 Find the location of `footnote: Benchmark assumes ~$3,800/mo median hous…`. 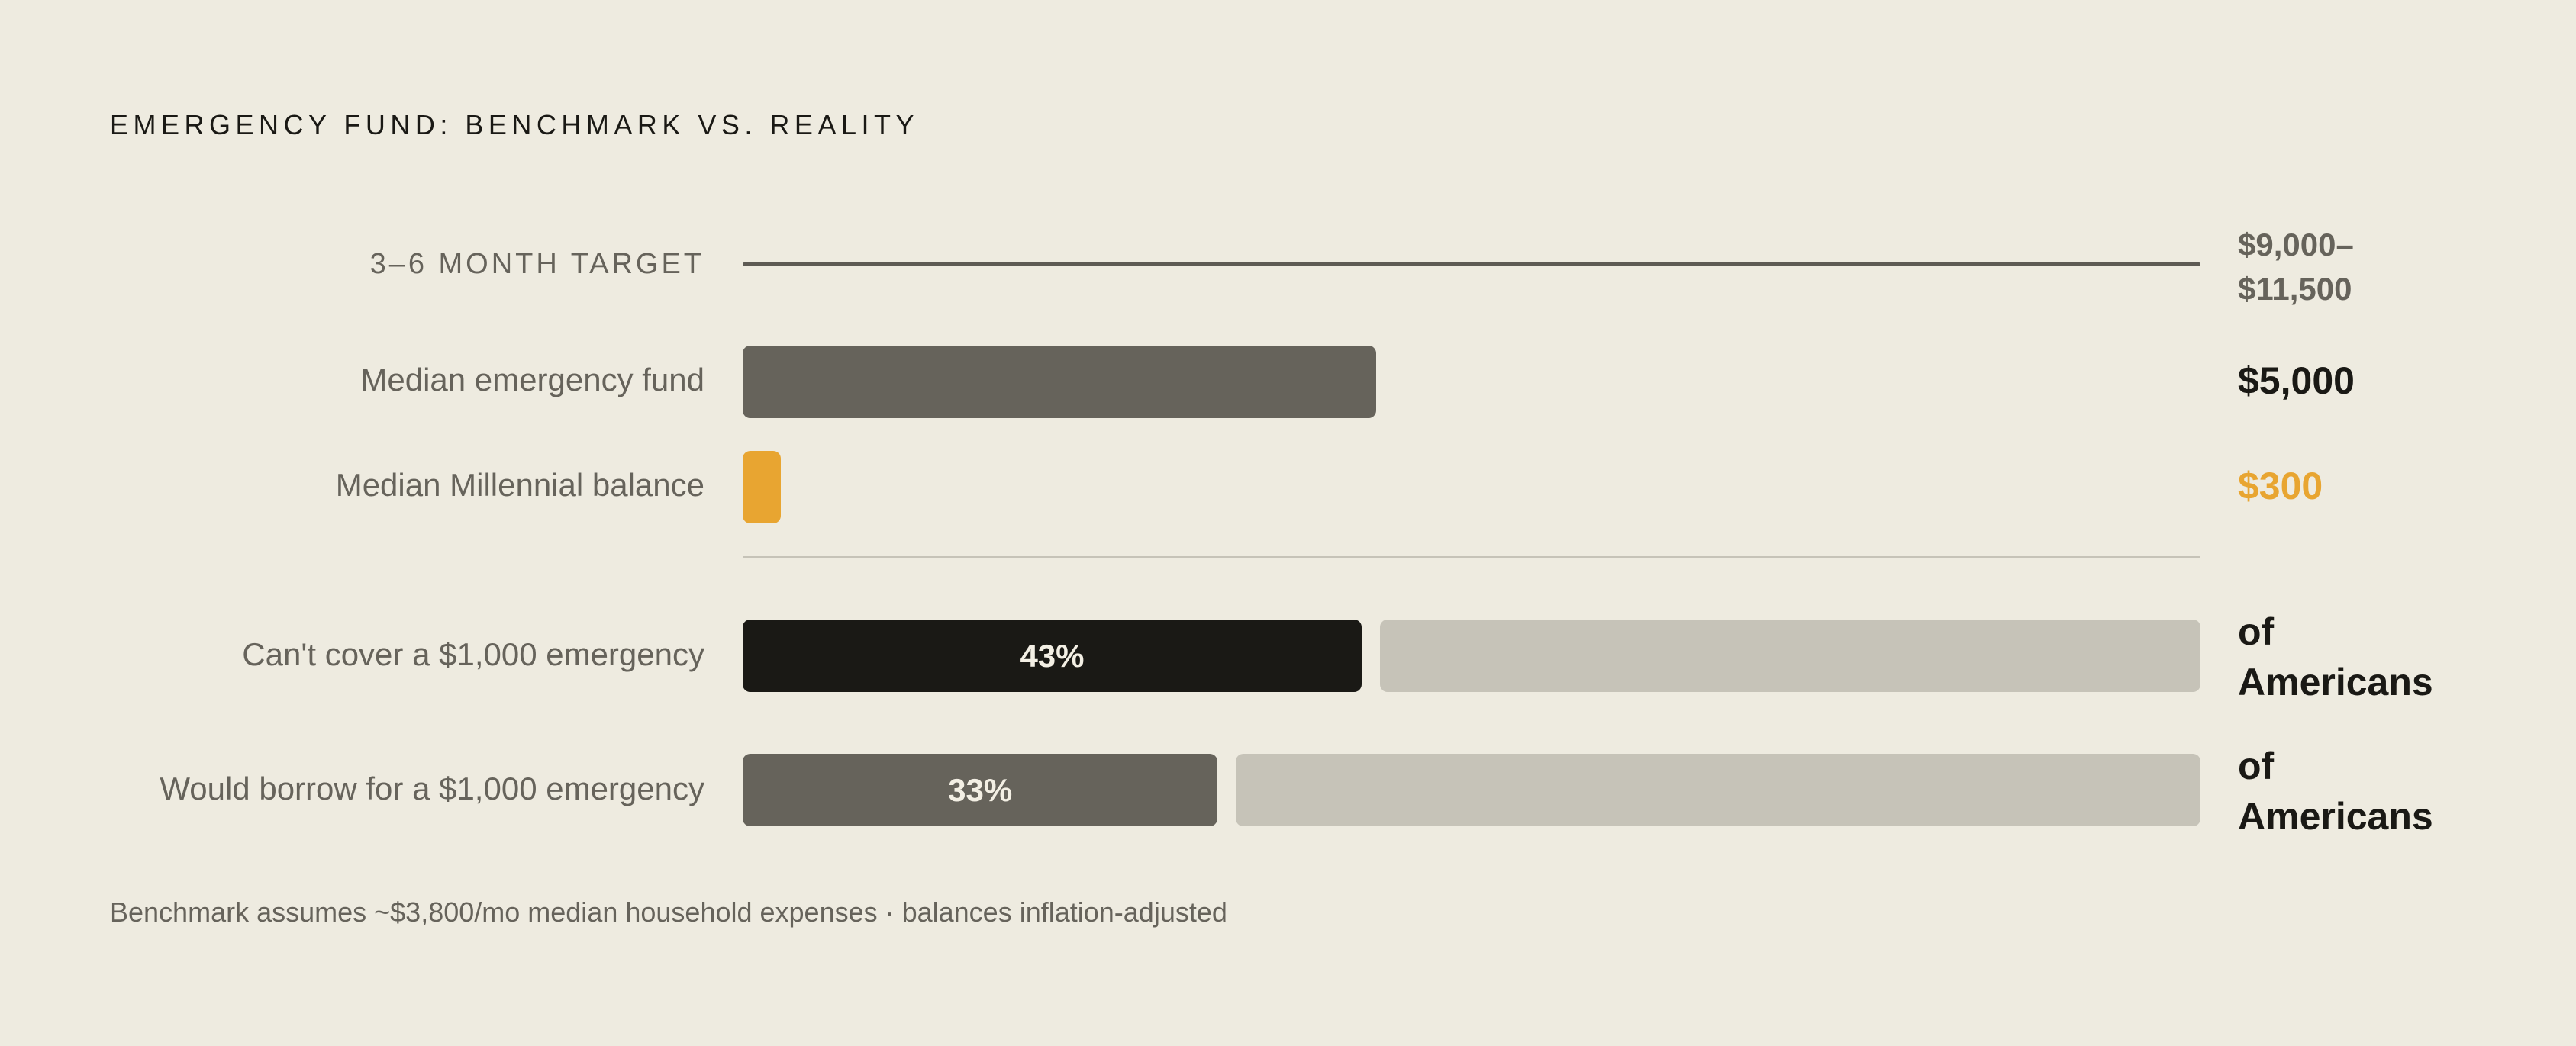

footnote: Benchmark assumes ~$3,800/mo median hous… is located at coordinates (669, 912).